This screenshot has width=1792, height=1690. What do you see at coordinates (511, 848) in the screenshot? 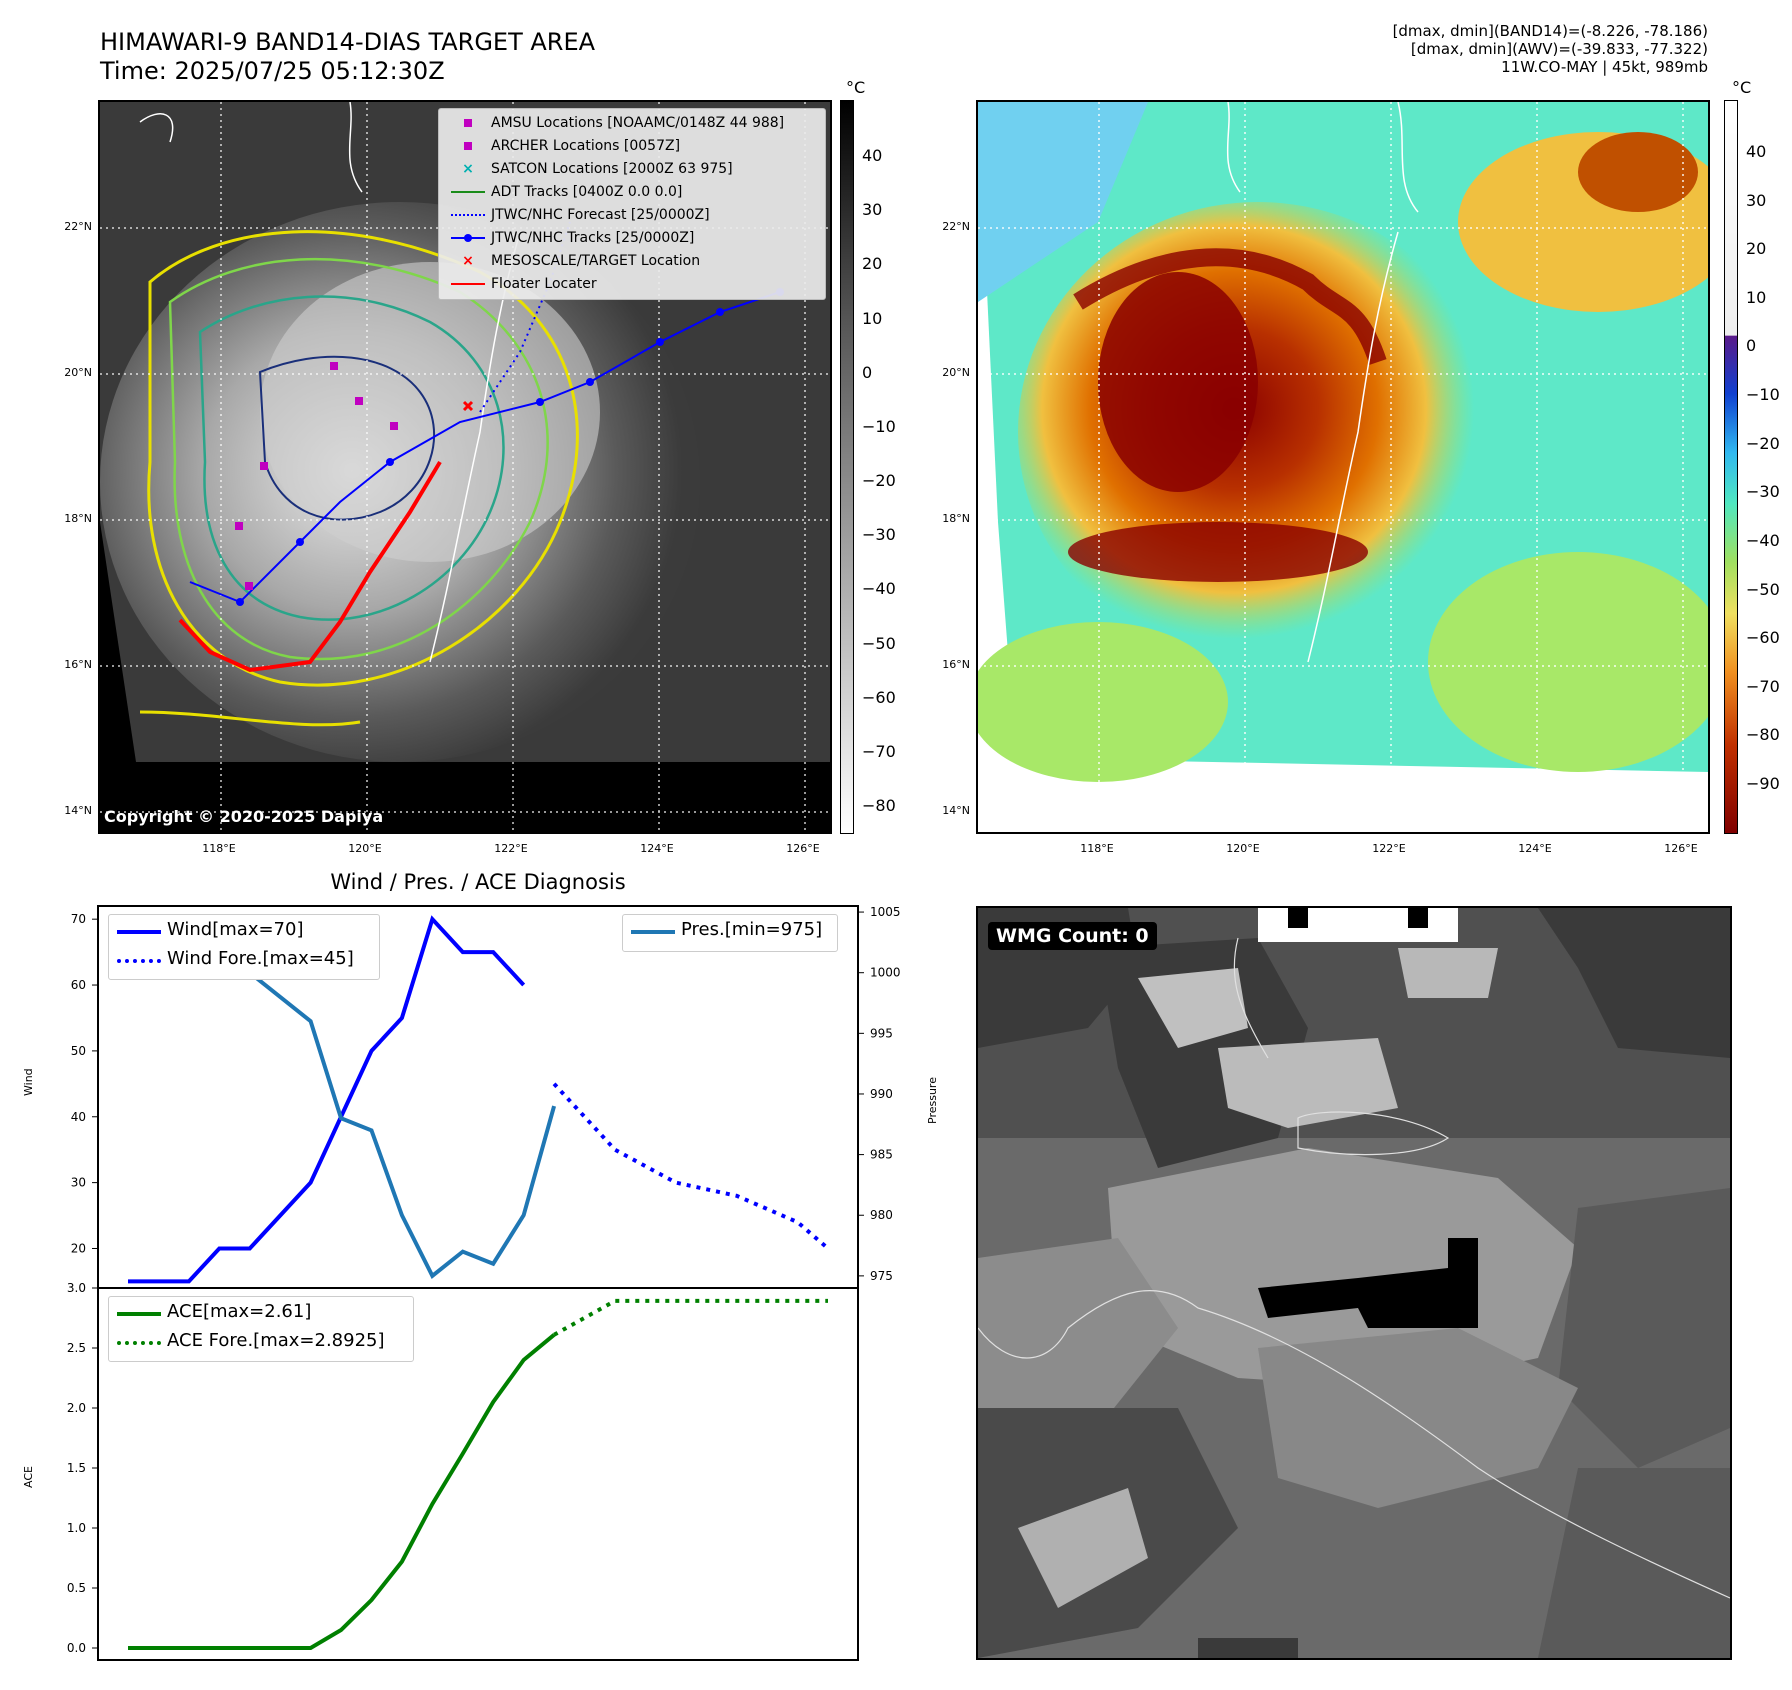
I see `ir-lon-label: 122°E` at bounding box center [511, 848].